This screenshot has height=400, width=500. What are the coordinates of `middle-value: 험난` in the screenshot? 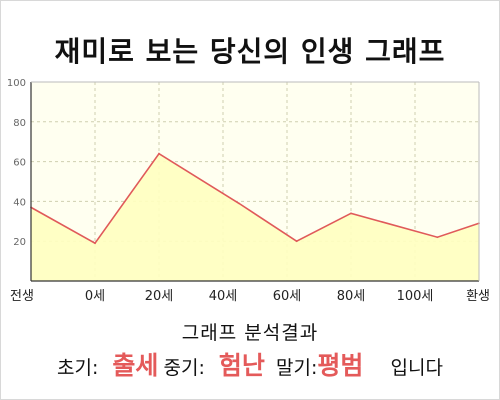 It's located at (241, 365).